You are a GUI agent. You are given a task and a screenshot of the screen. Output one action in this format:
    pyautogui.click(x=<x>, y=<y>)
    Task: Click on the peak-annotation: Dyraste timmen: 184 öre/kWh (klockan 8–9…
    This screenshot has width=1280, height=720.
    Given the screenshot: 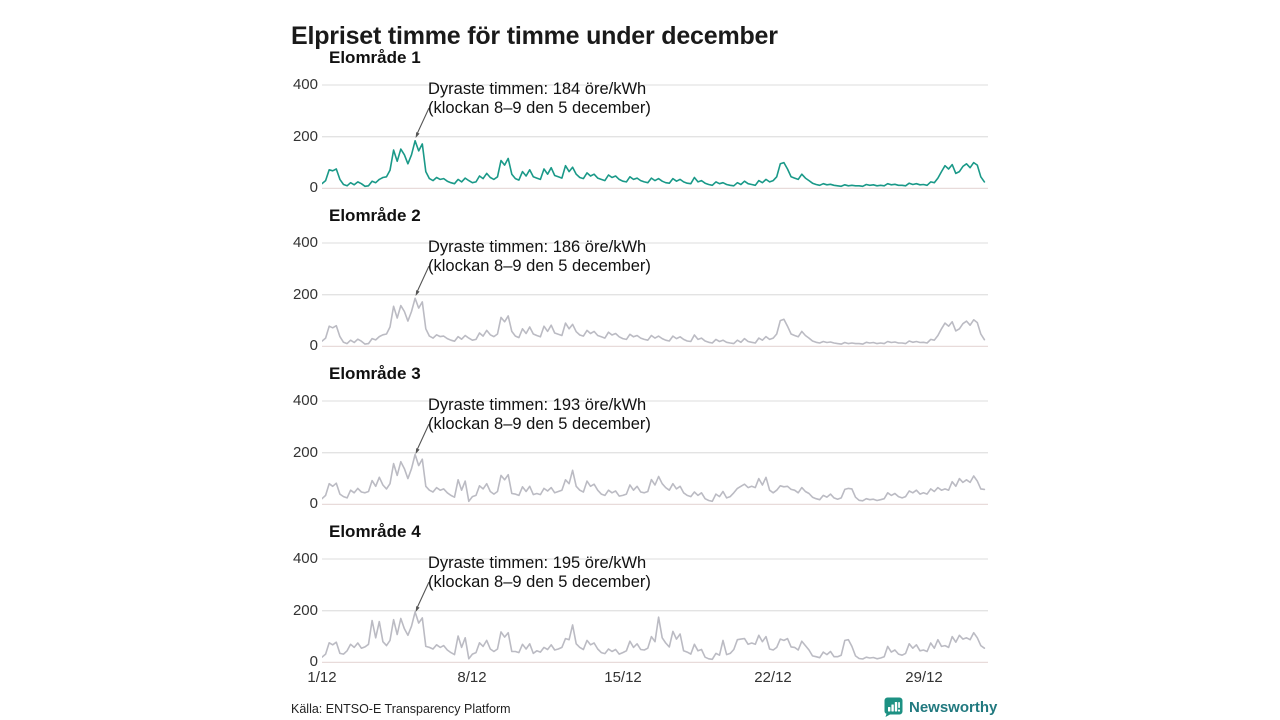 What is the action you would take?
    pyautogui.click(x=539, y=98)
    